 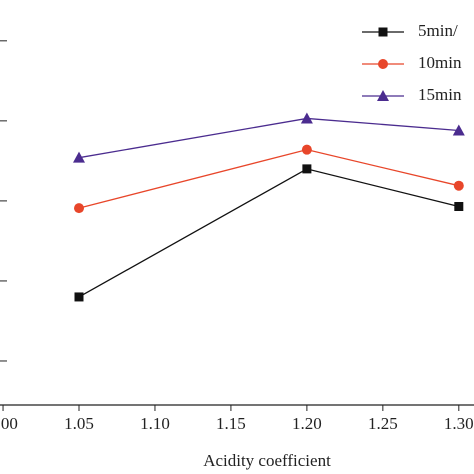 What do you see at coordinates (267, 460) in the screenshot?
I see `x-axis-title: Acidity coefficient` at bounding box center [267, 460].